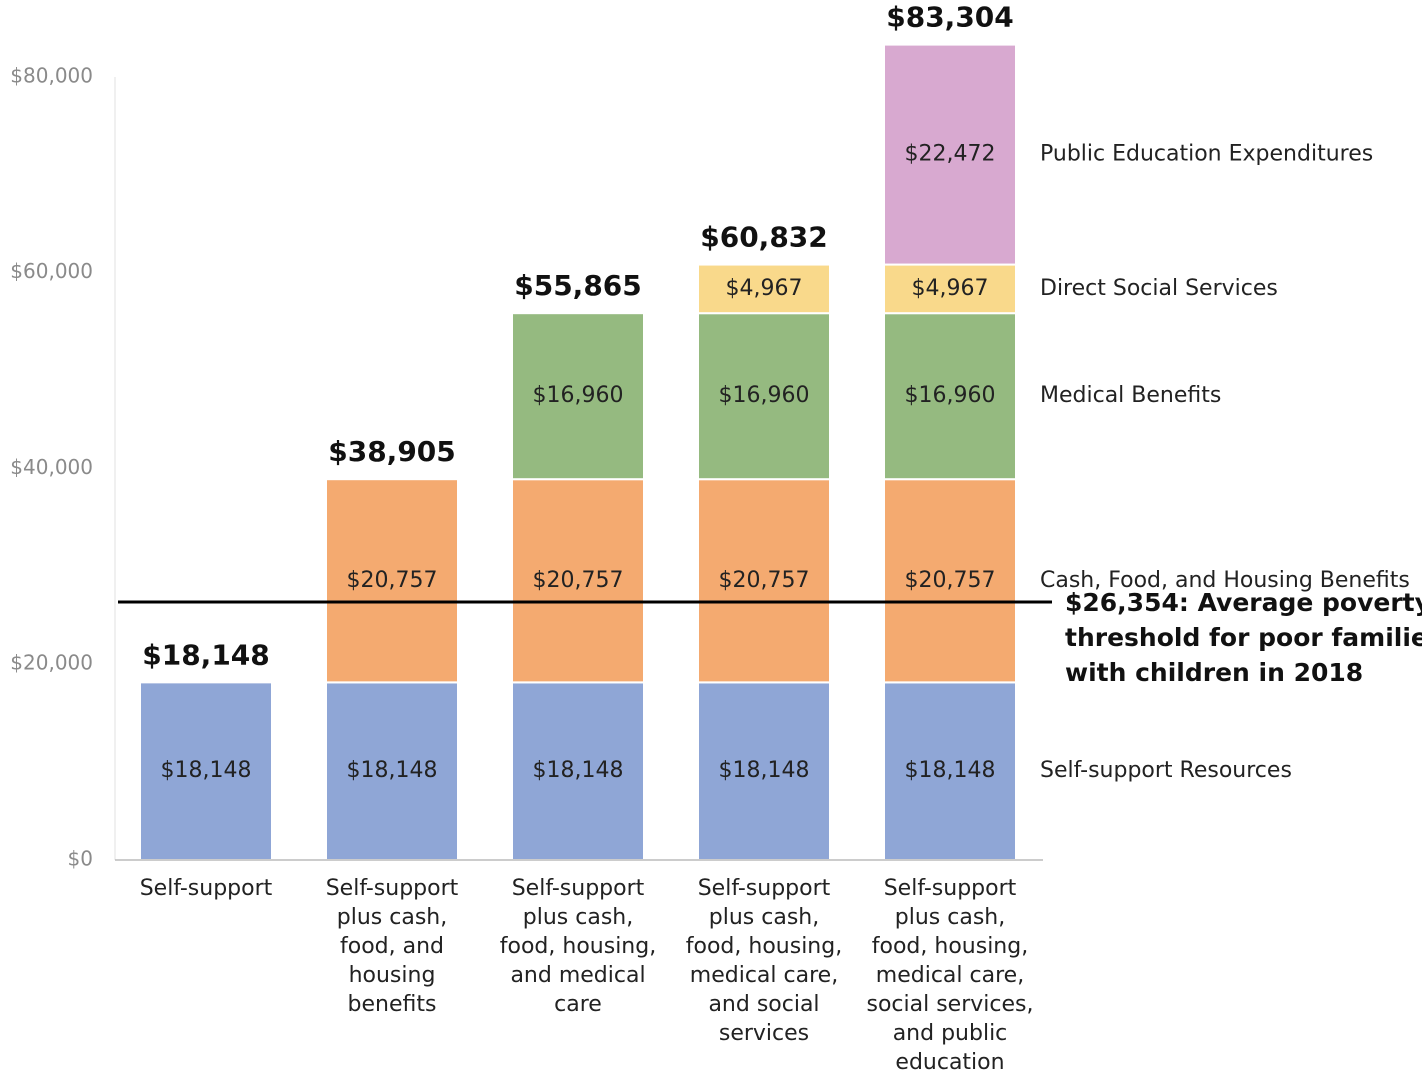  What do you see at coordinates (80, 859) in the screenshot?
I see `y-tick-label: $0` at bounding box center [80, 859].